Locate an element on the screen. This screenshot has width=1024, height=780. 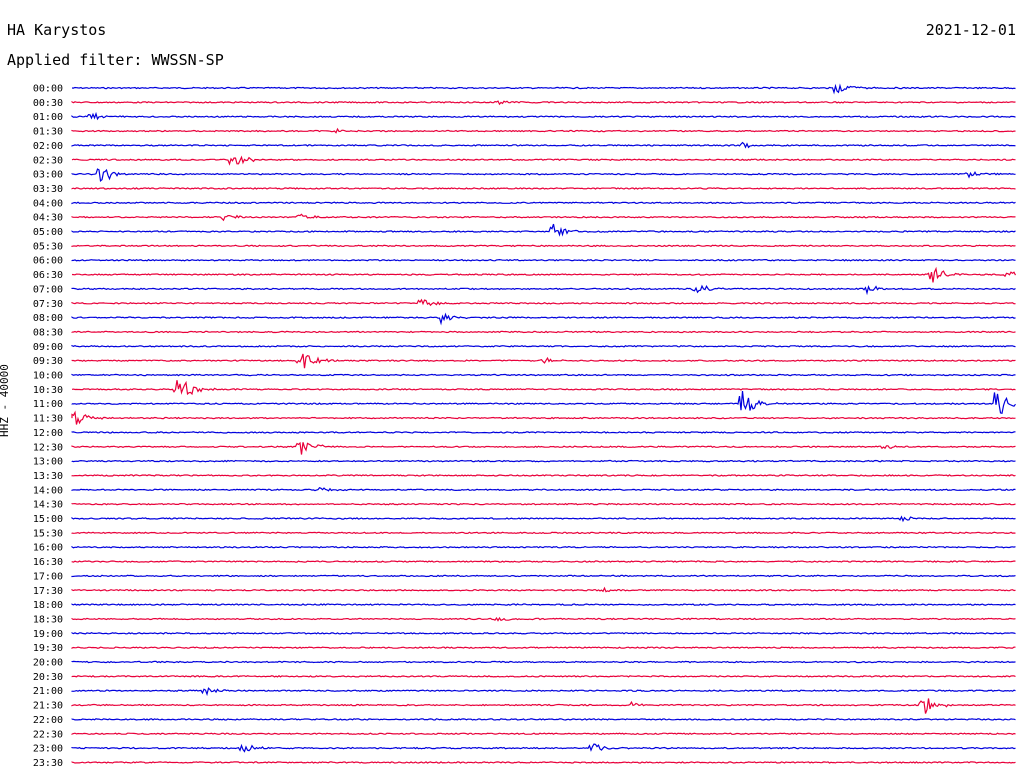
trace-2000 is located at coordinates (543, 662).